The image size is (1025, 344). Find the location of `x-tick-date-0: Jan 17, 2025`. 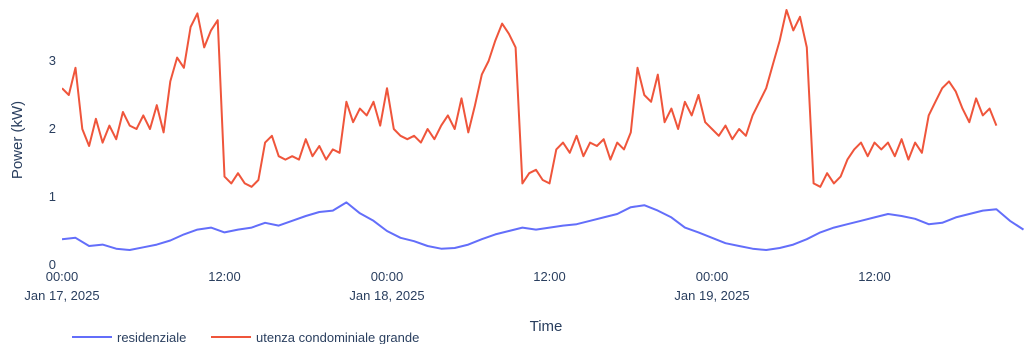

x-tick-date-0: Jan 17, 2025 is located at coordinates (61, 295).